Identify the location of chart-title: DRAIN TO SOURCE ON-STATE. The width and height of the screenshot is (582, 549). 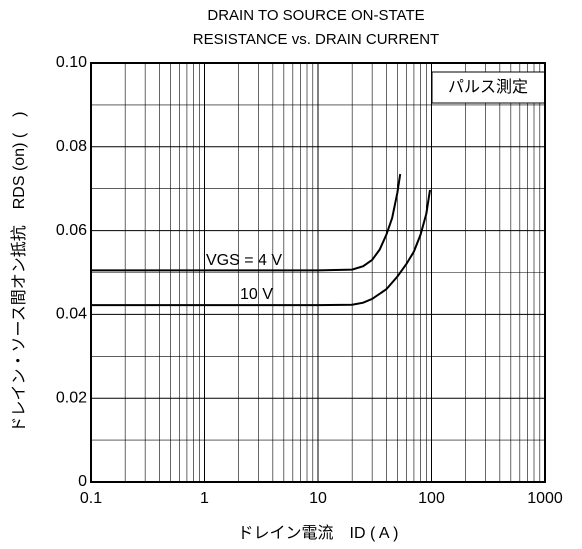
(315, 15).